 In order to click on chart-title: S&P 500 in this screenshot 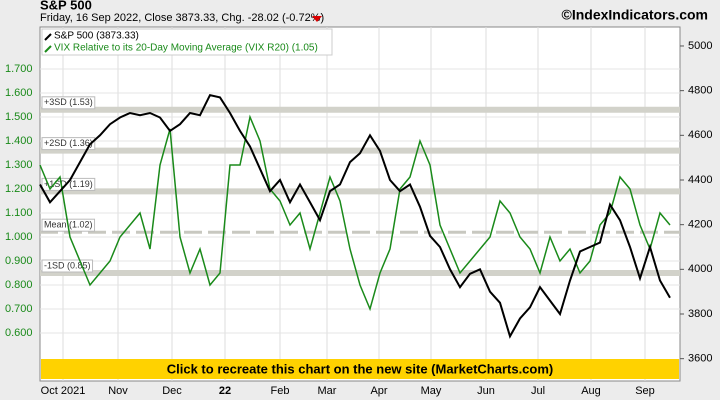, I will do `click(66, 6)`.